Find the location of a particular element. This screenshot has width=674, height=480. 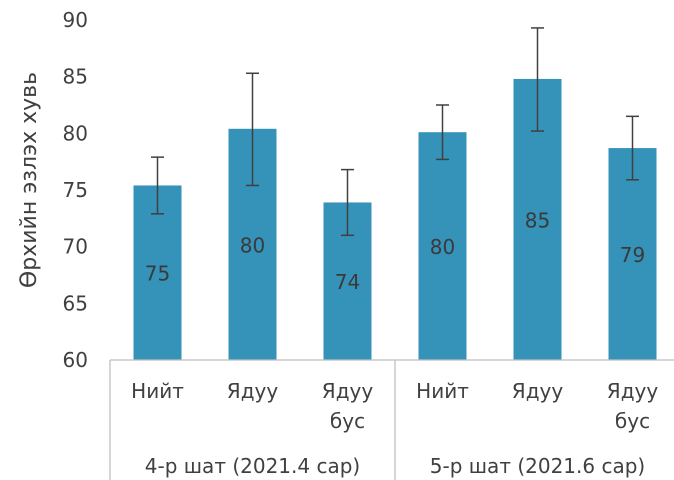

y-tick-label: 80 is located at coordinates (75, 133).